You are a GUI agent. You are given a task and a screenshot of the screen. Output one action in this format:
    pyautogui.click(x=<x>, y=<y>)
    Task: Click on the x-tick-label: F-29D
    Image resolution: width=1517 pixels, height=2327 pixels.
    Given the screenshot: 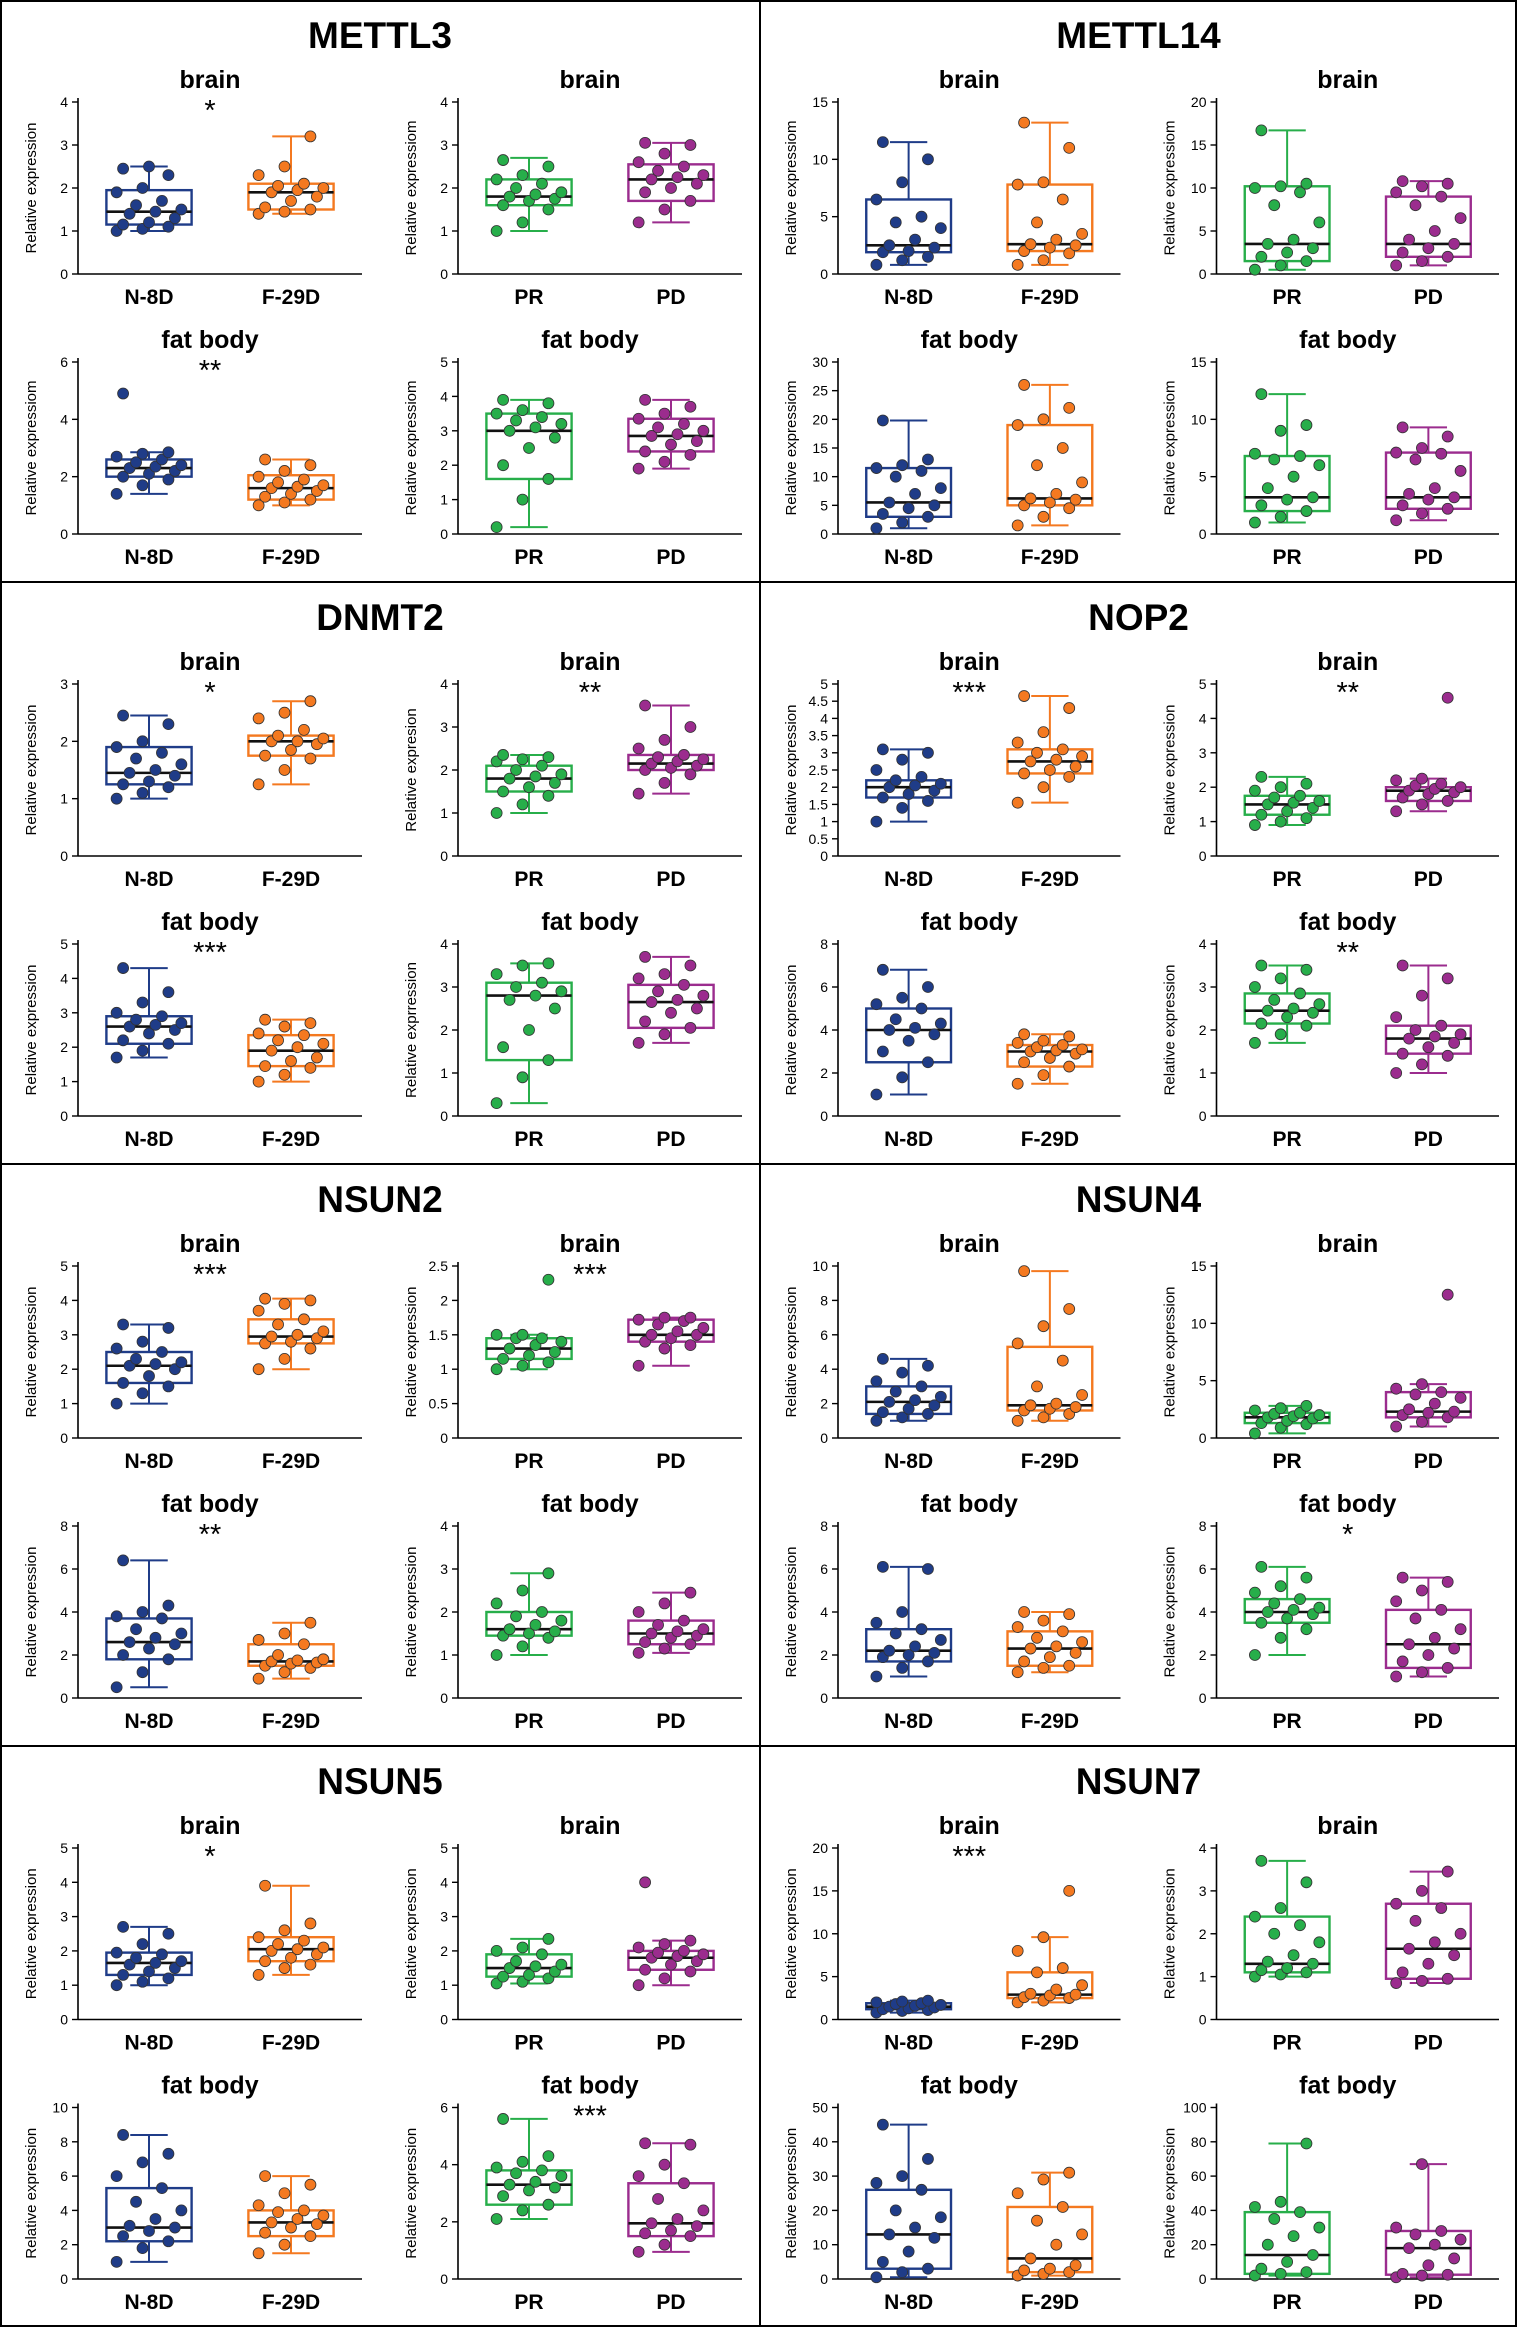 What is the action you would take?
    pyautogui.click(x=1050, y=297)
    